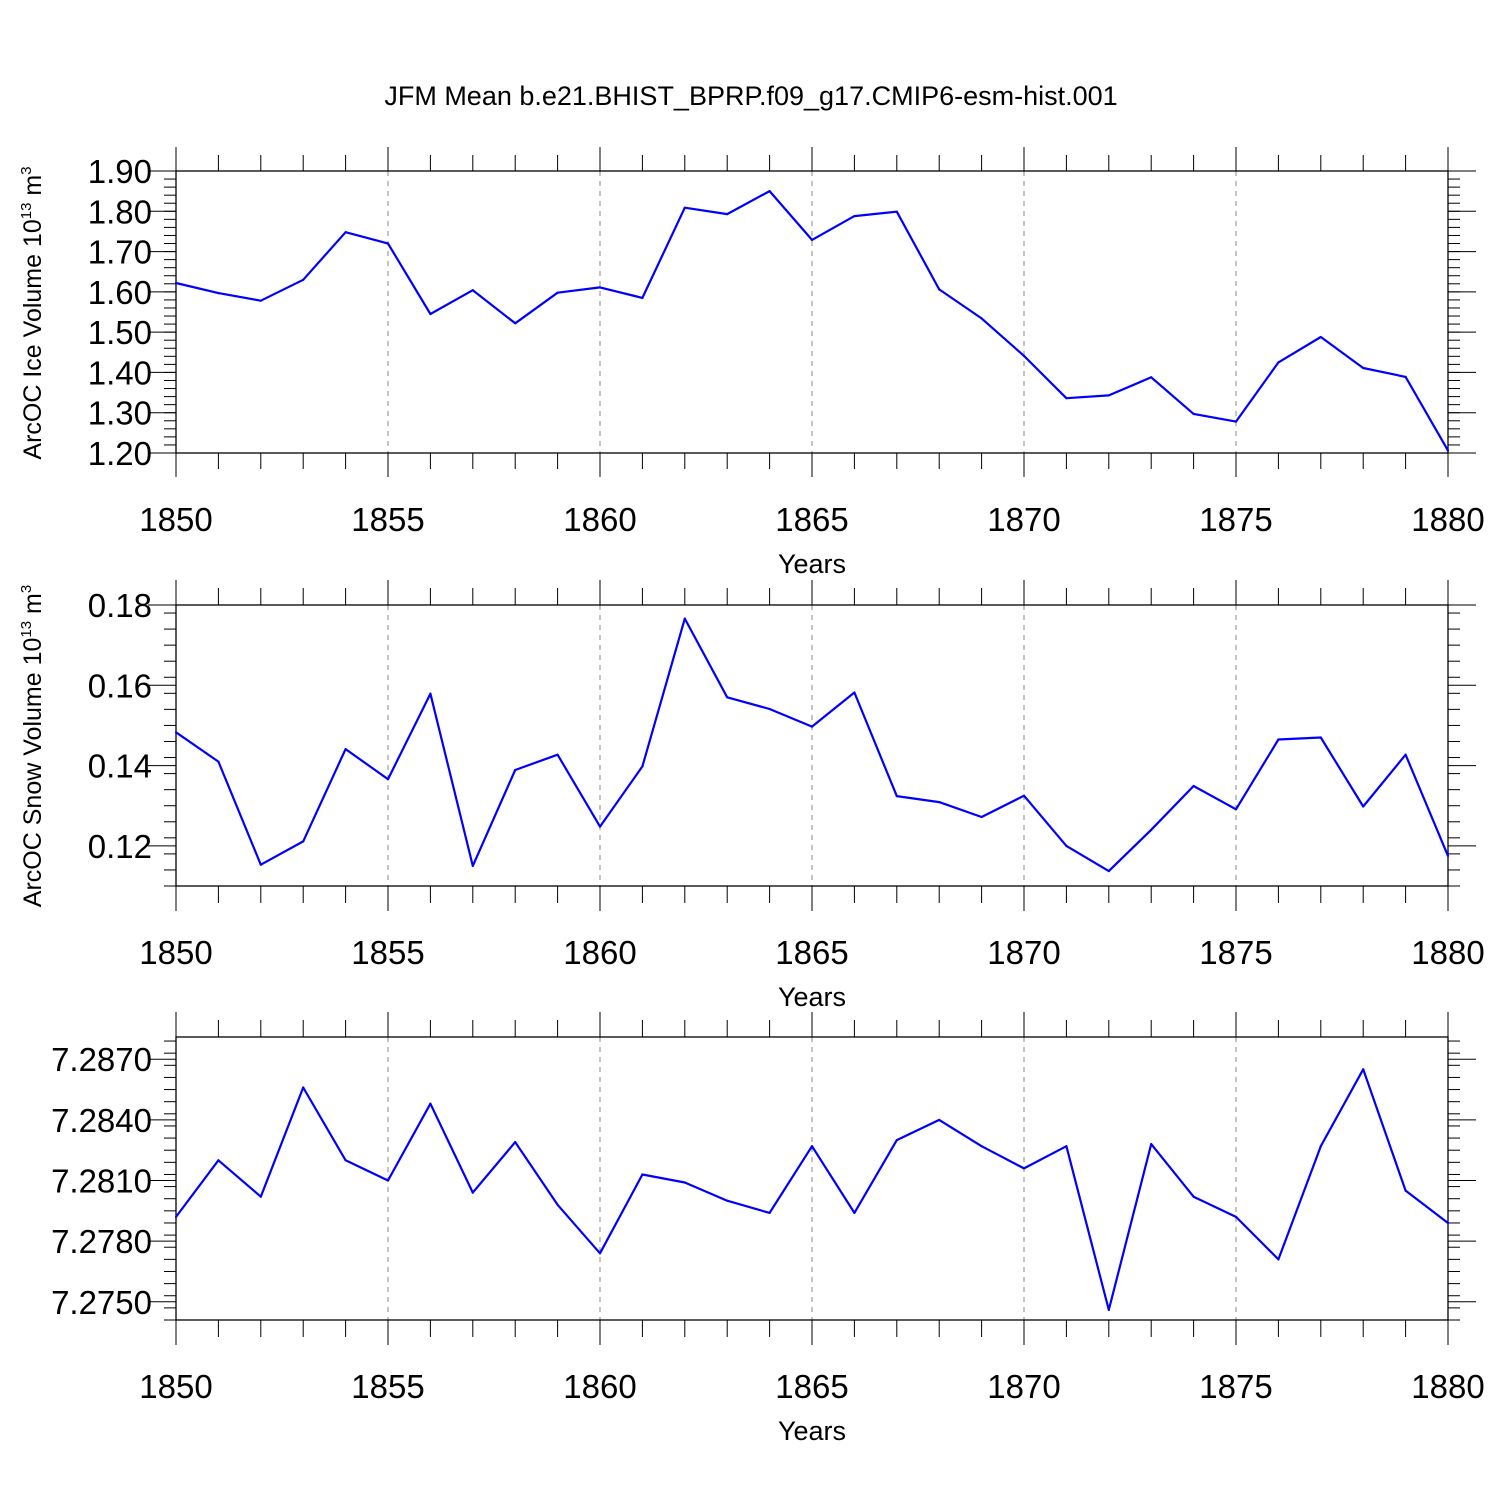 The image size is (1500, 1500). I want to click on ice-volume-x-tick-label: 1850, so click(175, 519).